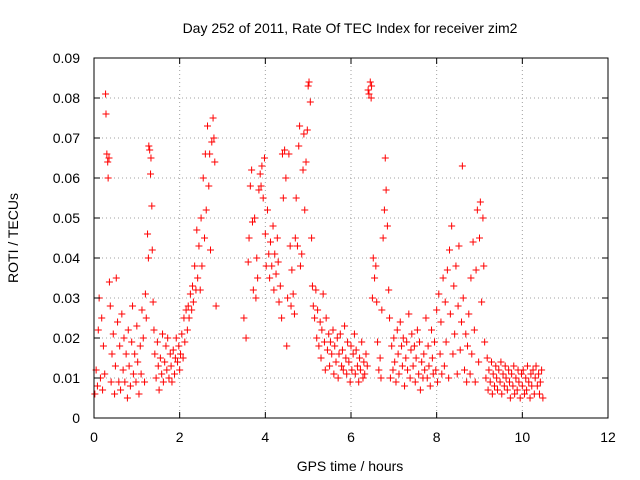 The width and height of the screenshot is (640, 480). I want to click on x-tick-label: 6, so click(351, 437).